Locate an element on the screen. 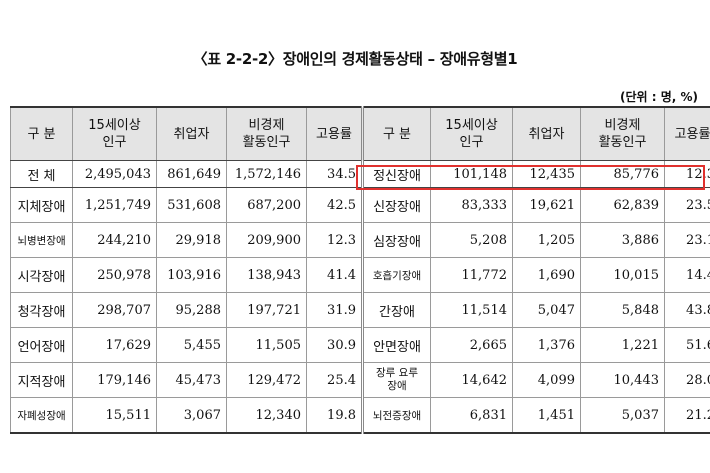 This screenshot has height=473, width=710. cell-cat-left: 자폐성장애 is located at coordinates (41, 415).